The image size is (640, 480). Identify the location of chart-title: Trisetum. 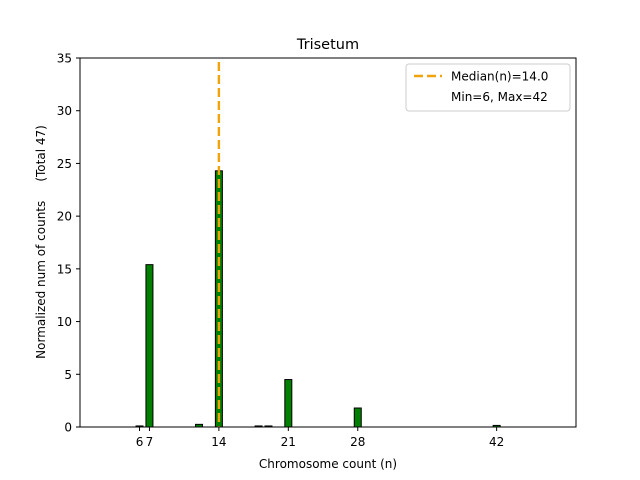
(327, 45).